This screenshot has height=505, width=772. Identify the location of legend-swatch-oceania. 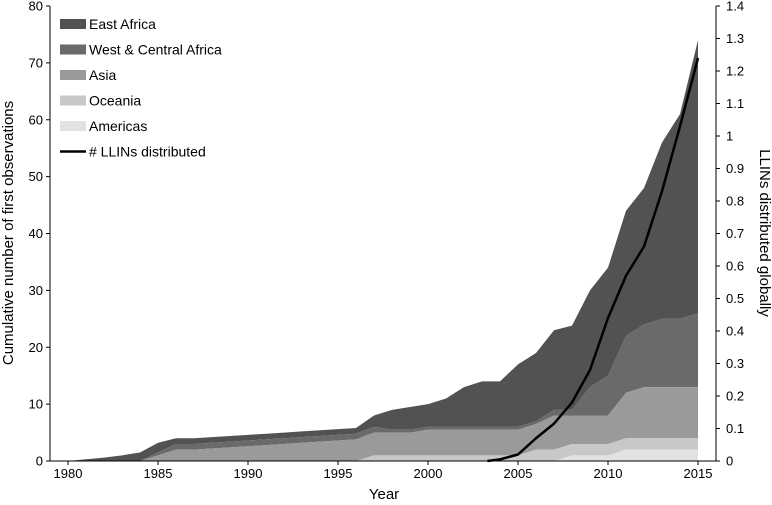
(73, 100).